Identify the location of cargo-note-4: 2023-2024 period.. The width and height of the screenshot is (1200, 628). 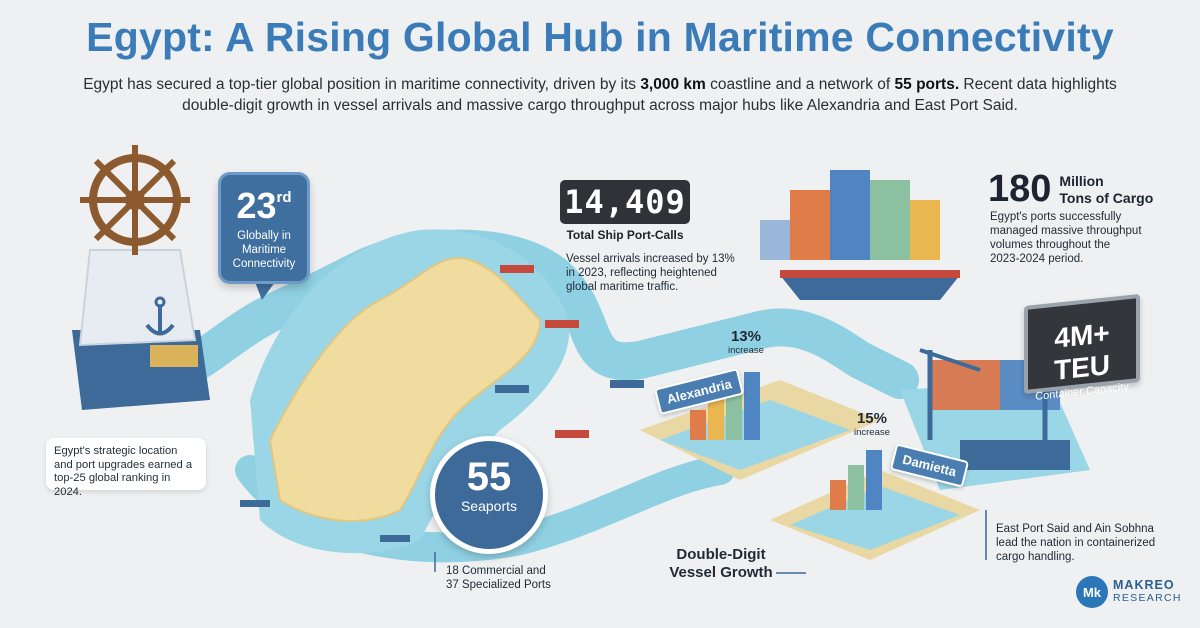
(1037, 259).